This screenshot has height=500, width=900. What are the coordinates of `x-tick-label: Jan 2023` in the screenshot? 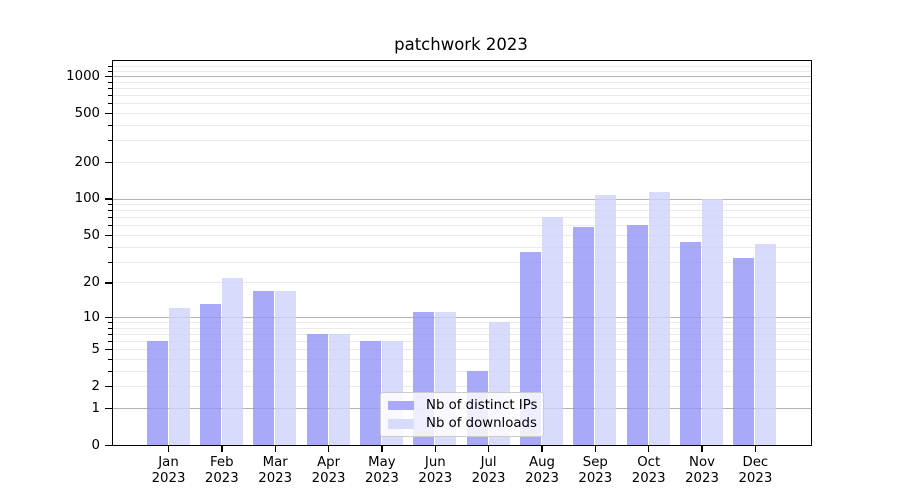 It's located at (169, 470).